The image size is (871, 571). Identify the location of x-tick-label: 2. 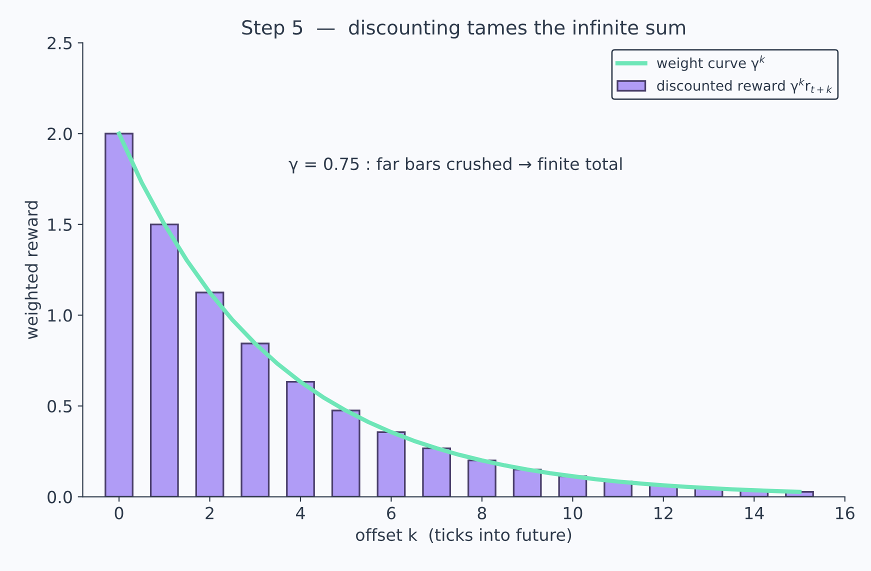
(210, 513).